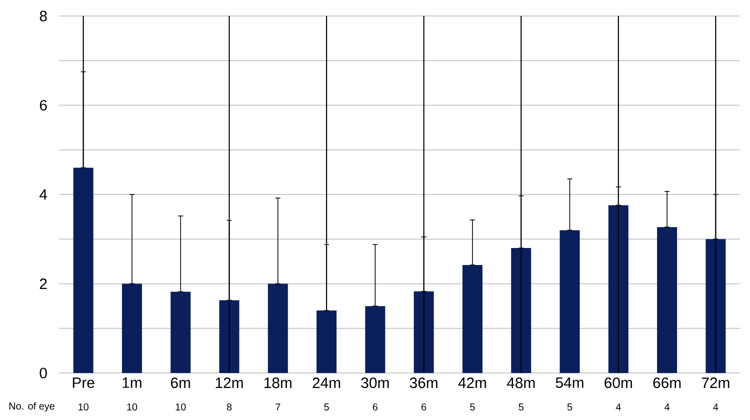 The image size is (750, 420). I want to click on y-tick-label: 4, so click(44, 194).